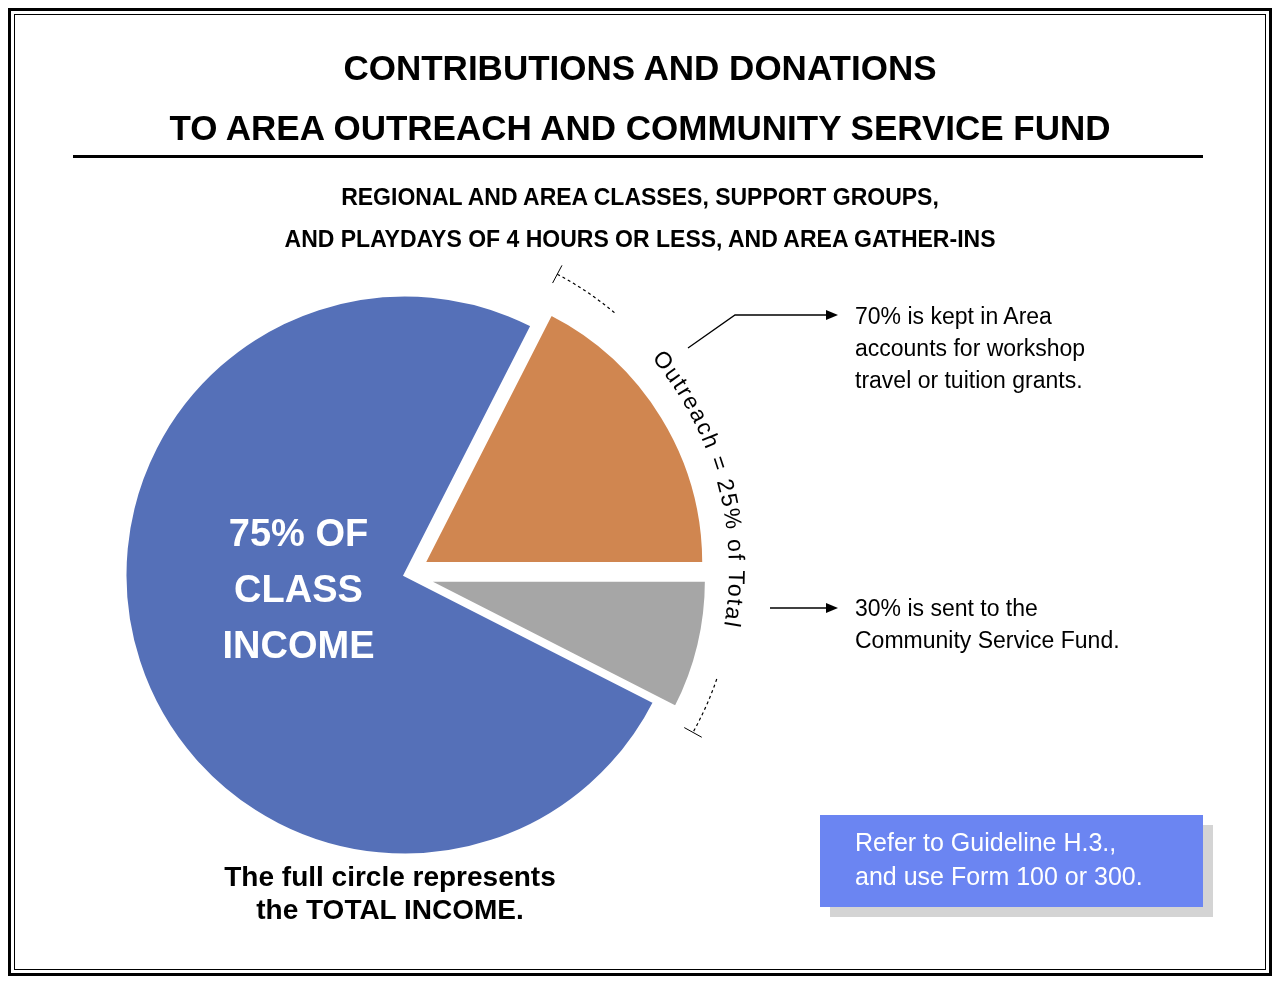 The height and width of the screenshot is (983, 1280). What do you see at coordinates (640, 98) in the screenshot?
I see `chart-title: CONTRIBUTIONS AND DONATIONS TO AREA OUTREACH AND COMMUNITY SERVICE FUND` at bounding box center [640, 98].